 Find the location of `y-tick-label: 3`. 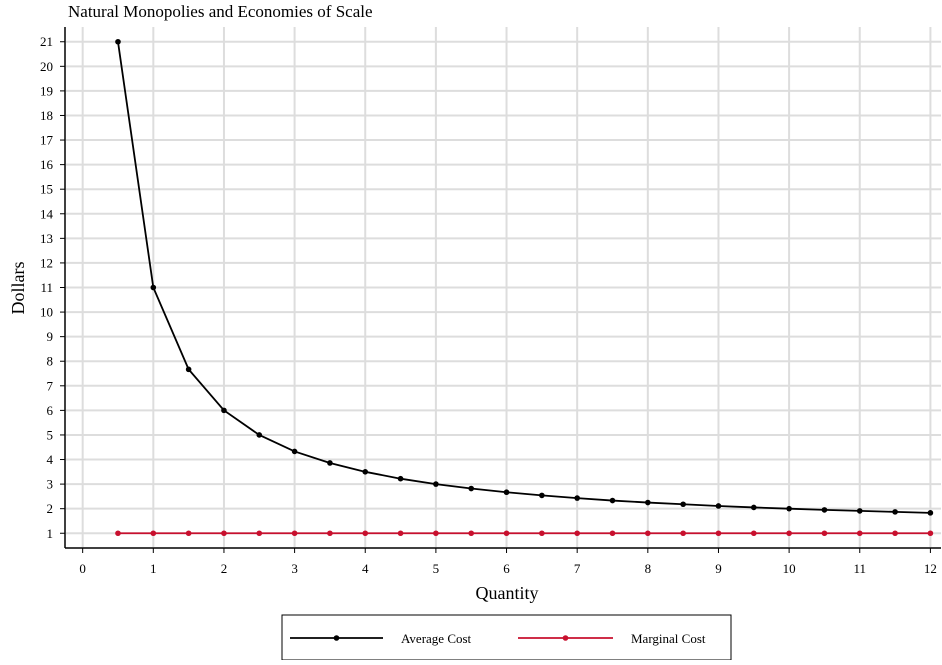

y-tick-label: 3 is located at coordinates (50, 484).